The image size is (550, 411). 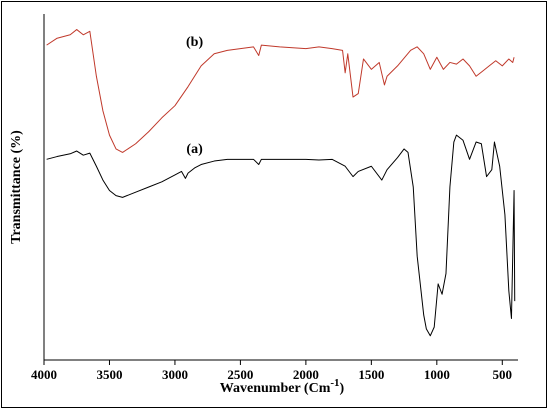 I want to click on series-labels: (a) (b), so click(x=194, y=96).